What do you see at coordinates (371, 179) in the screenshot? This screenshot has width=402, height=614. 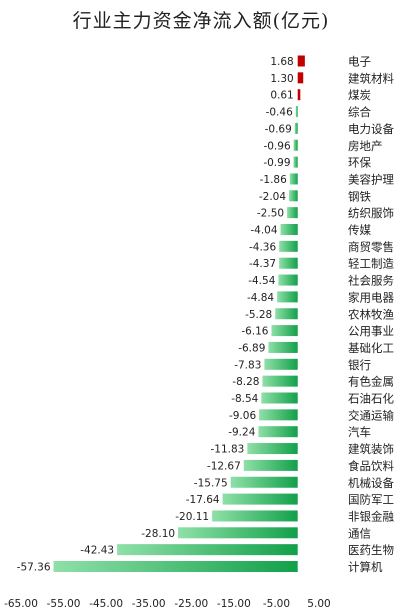 I see `category-label-7: 美容护理` at bounding box center [371, 179].